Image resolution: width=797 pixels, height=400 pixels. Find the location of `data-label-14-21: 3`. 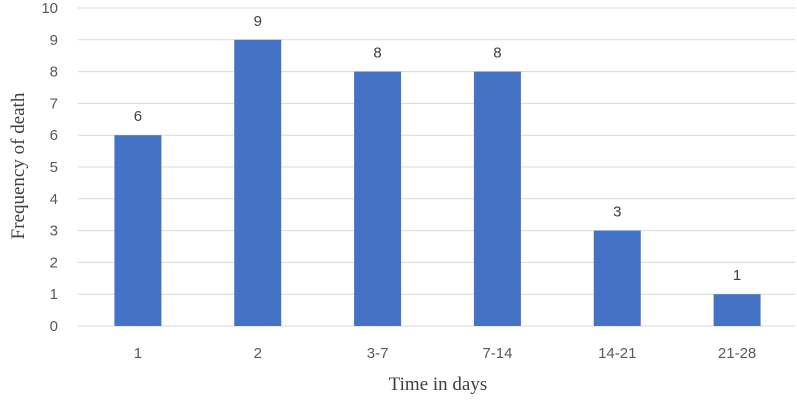

data-label-14-21: 3 is located at coordinates (617, 212).